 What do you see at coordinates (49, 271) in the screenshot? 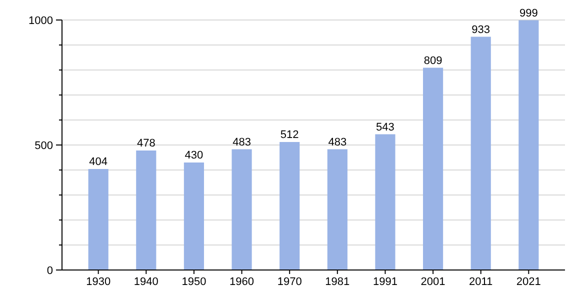
I see `y-tick-label: 0` at bounding box center [49, 271].